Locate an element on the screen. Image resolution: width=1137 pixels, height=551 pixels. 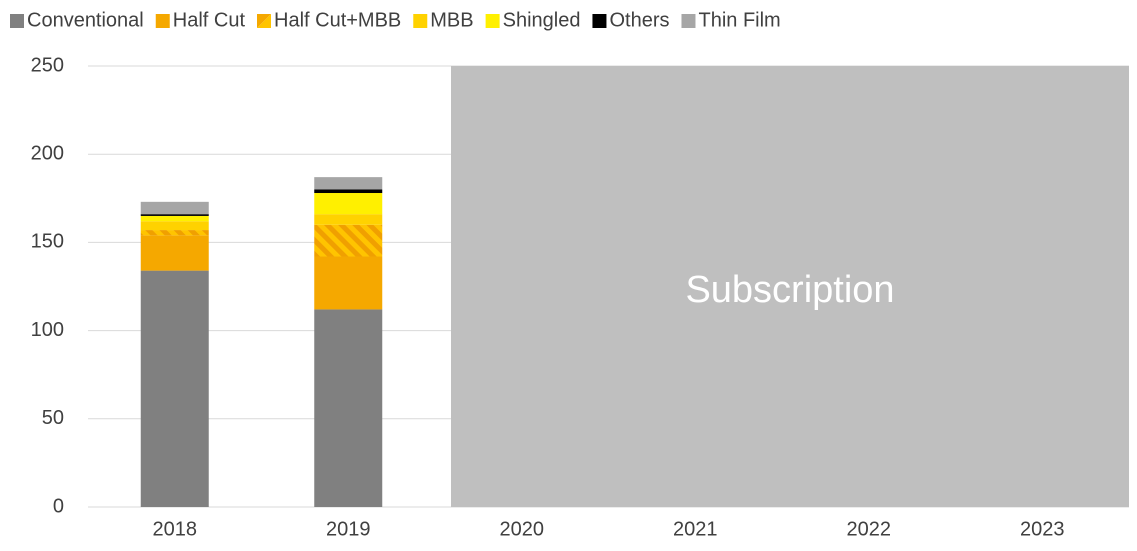
x-tick-label: 2022 is located at coordinates (869, 529).